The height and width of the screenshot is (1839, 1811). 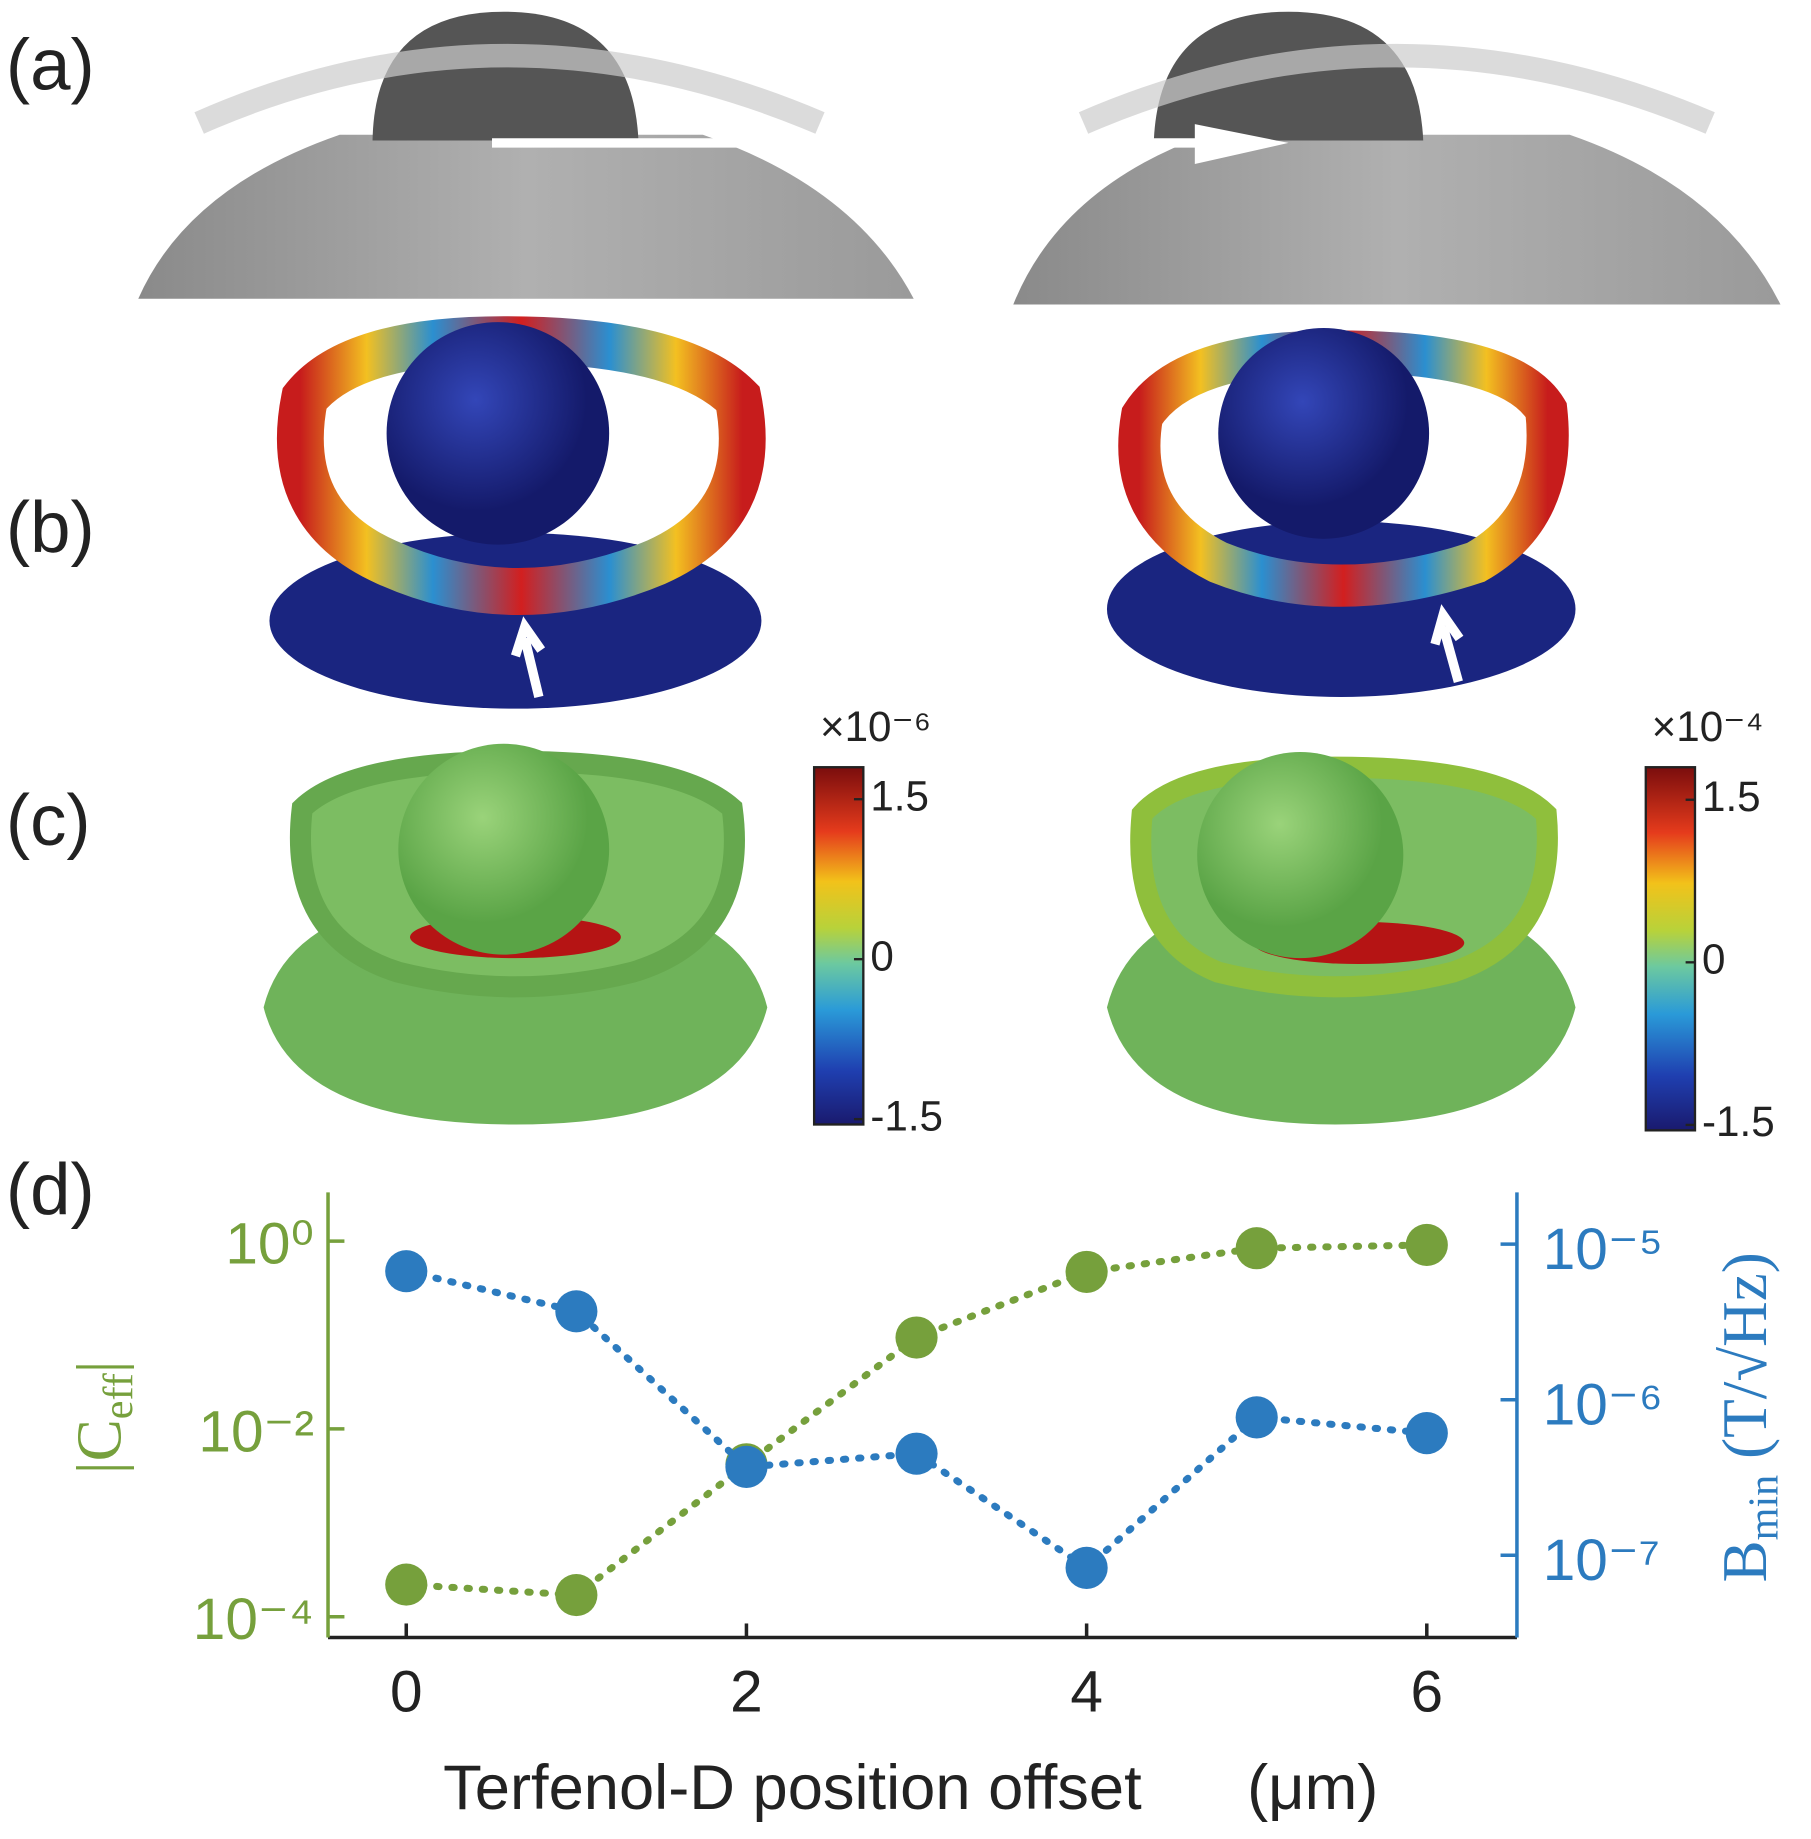 I want to click on y-tick-label: 10⁰, so click(x=269, y=1244).